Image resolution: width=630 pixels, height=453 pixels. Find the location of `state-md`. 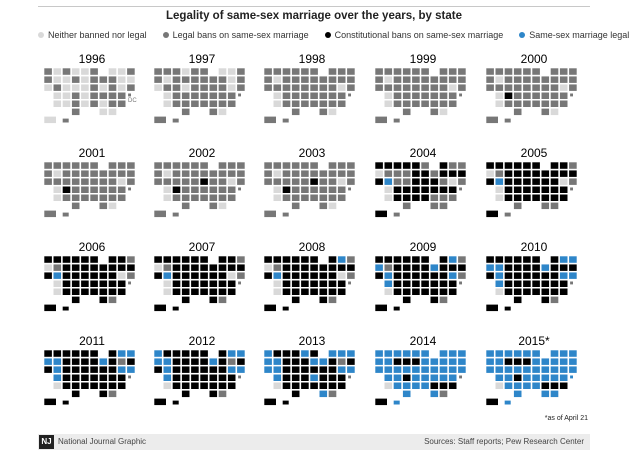

state-md is located at coordinates (554, 377).